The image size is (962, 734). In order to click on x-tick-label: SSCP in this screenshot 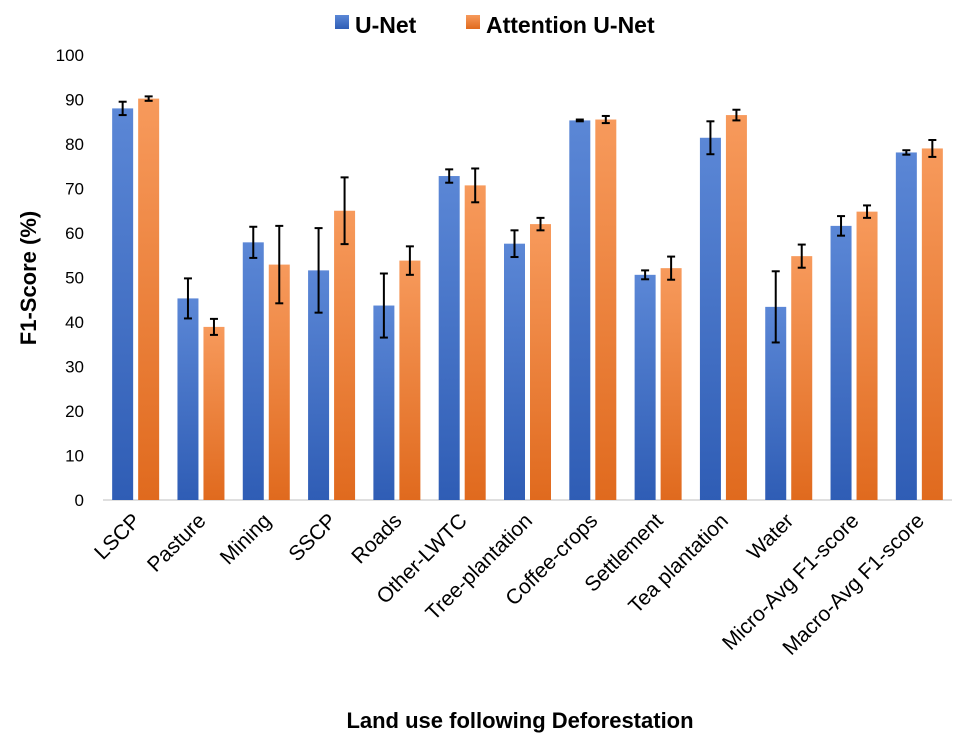, I will do `click(312, 537)`.